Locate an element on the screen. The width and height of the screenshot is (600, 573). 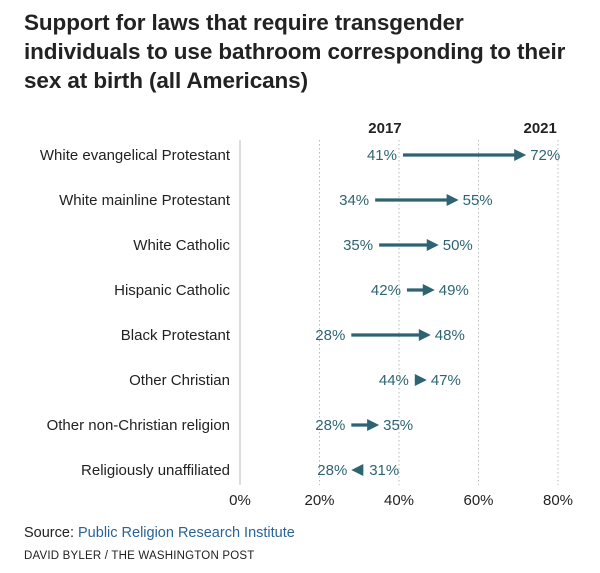
end-value-label: 72% is located at coordinates (545, 155).